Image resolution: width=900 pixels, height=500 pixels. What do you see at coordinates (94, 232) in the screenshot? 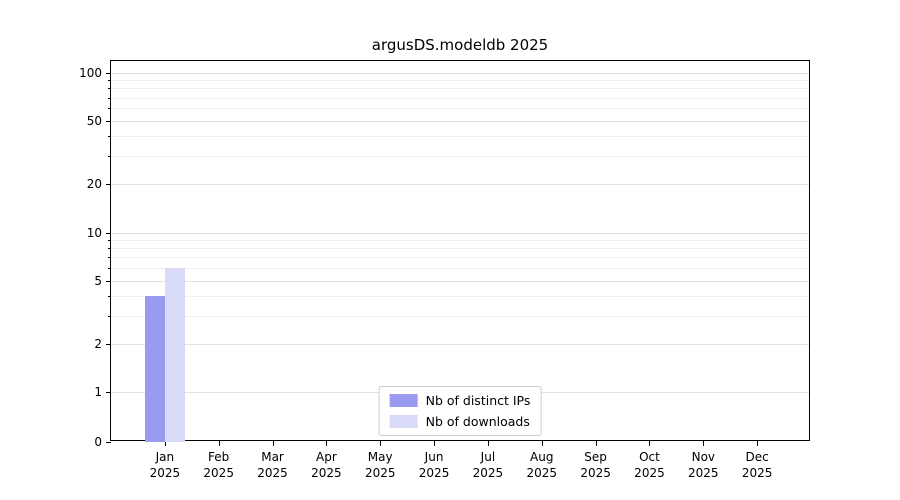
I see `y-tick-label: 10` at bounding box center [94, 232].